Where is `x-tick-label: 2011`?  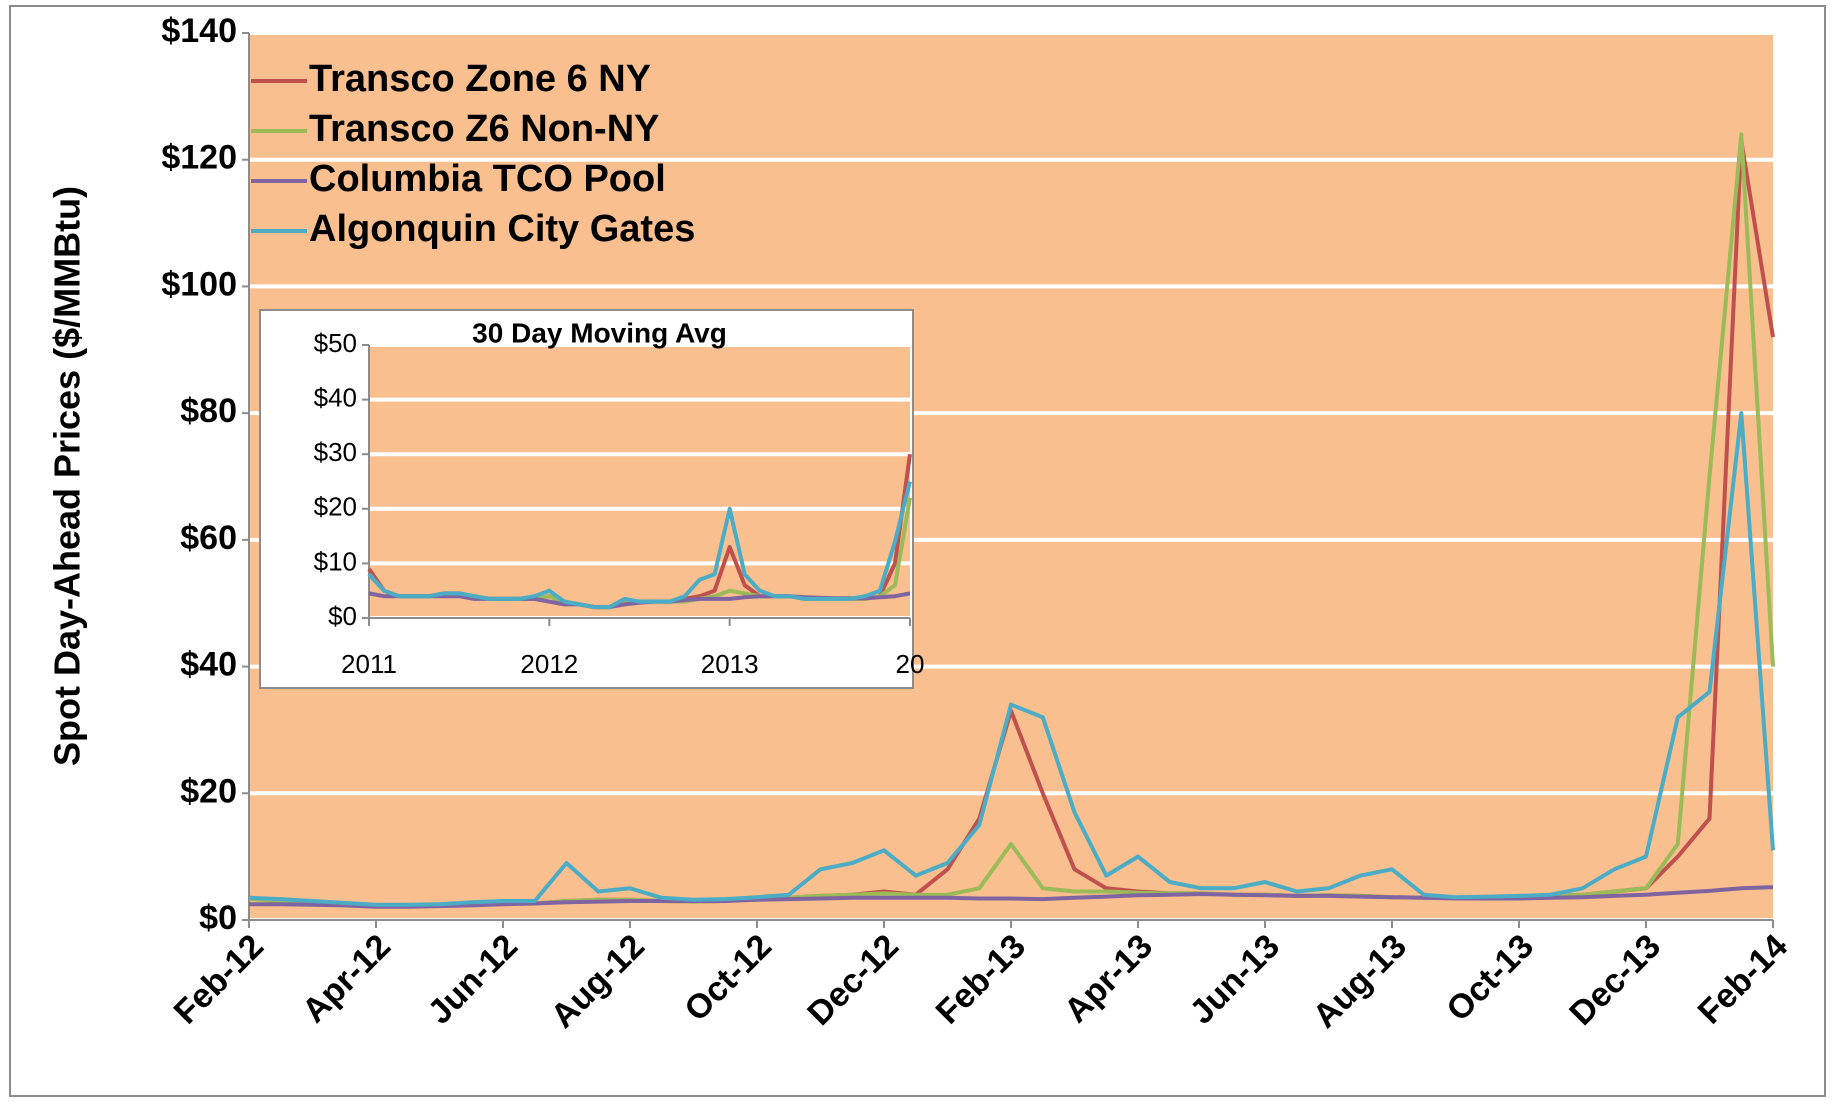
x-tick-label: 2011 is located at coordinates (369, 664).